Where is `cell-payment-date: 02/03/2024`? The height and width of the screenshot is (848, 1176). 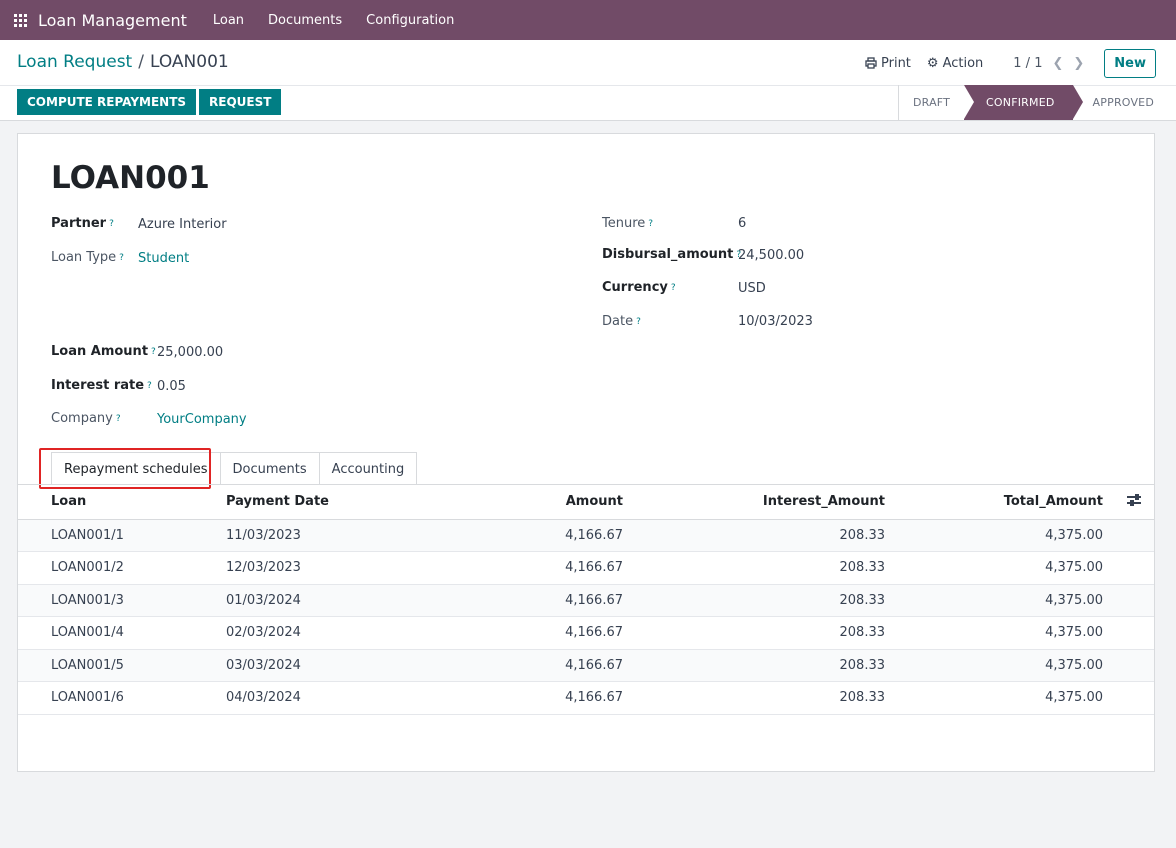 cell-payment-date: 02/03/2024 is located at coordinates (298, 633).